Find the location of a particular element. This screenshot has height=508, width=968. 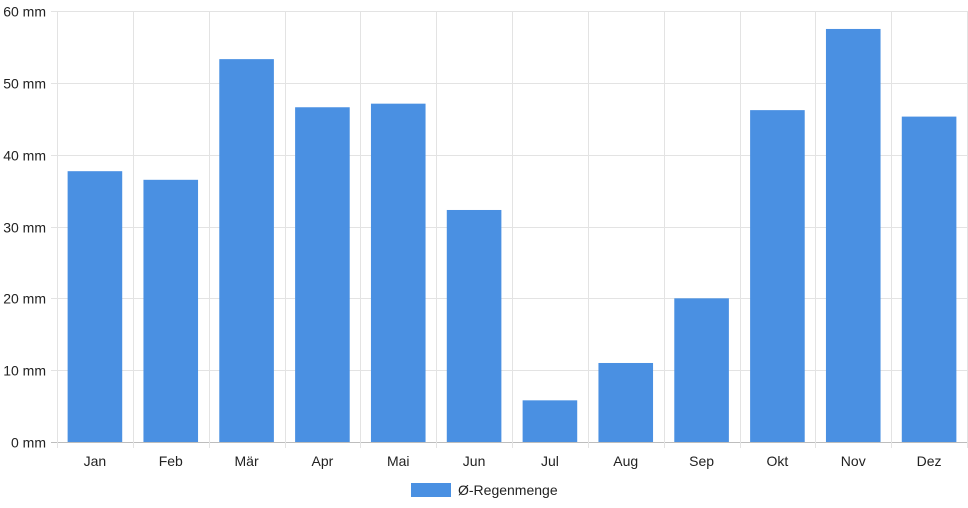

x-tick-label: Mai is located at coordinates (398, 461).